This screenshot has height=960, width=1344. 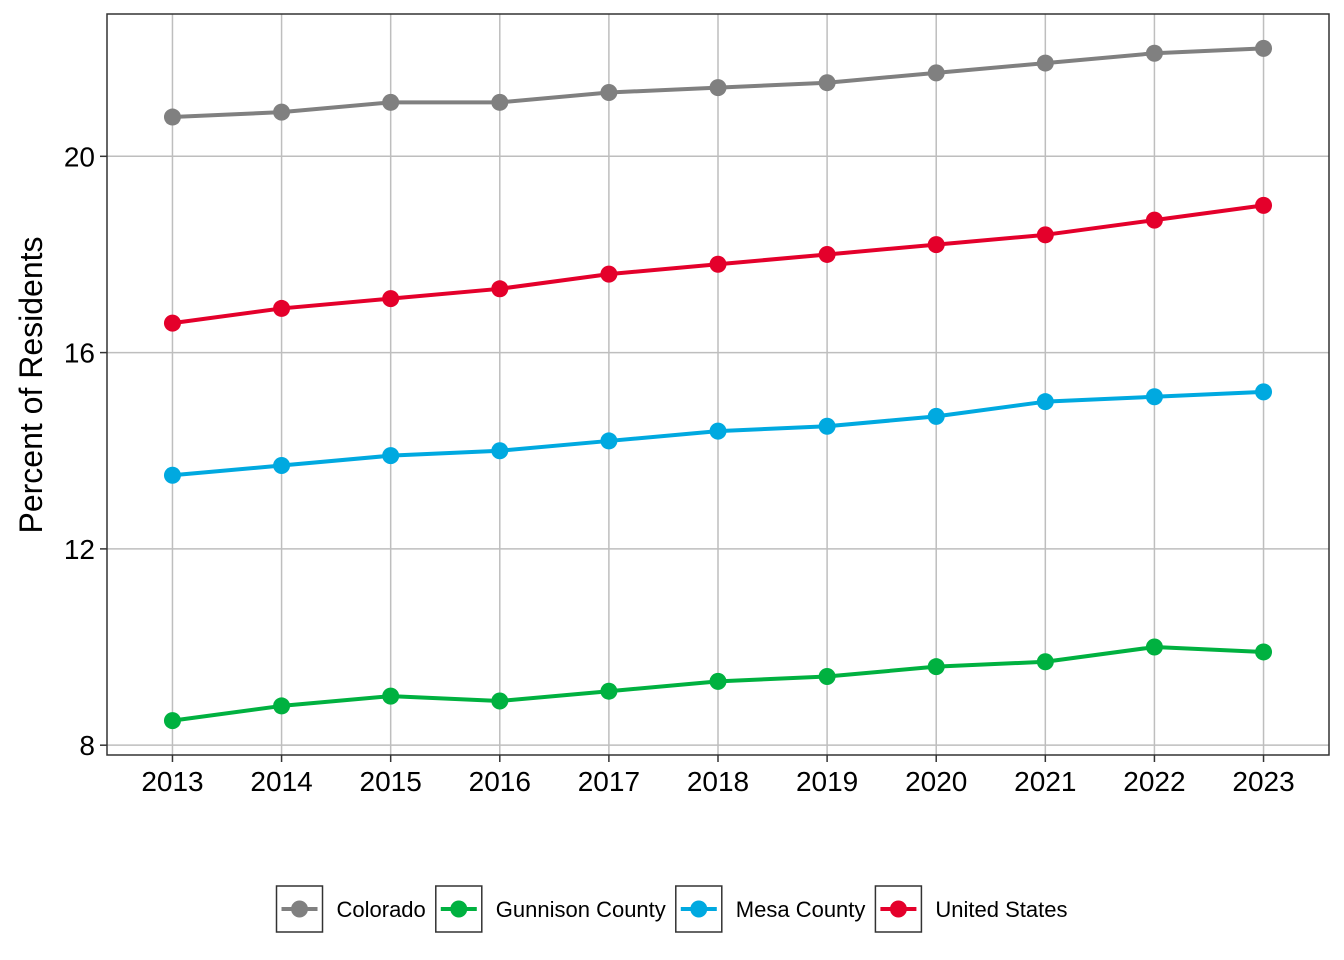 I want to click on x-tick-label: 2016, so click(x=500, y=781).